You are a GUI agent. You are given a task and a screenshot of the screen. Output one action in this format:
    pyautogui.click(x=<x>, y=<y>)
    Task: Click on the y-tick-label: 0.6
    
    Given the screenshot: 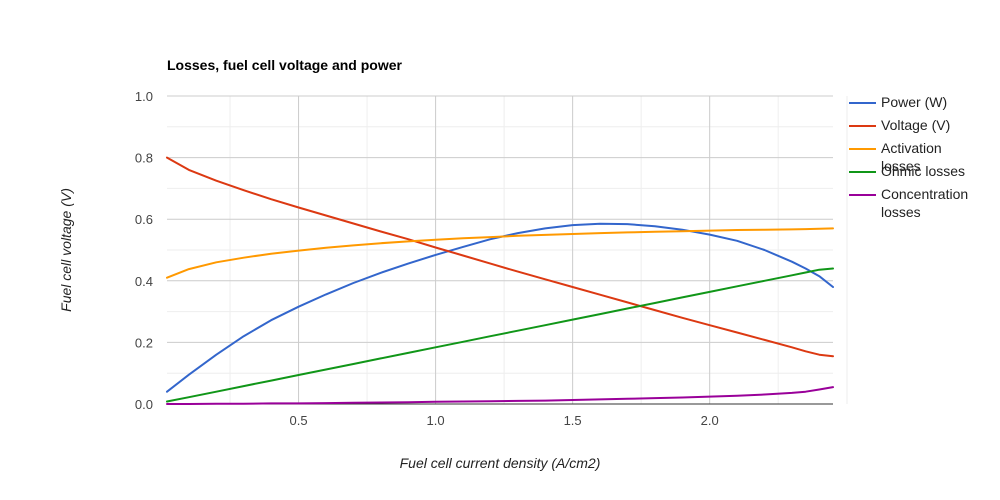 What is the action you would take?
    pyautogui.click(x=144, y=219)
    